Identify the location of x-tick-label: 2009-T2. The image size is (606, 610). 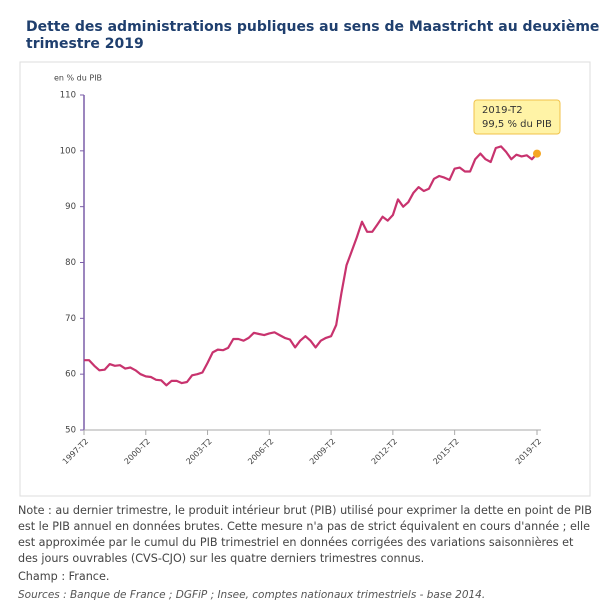
(322, 451).